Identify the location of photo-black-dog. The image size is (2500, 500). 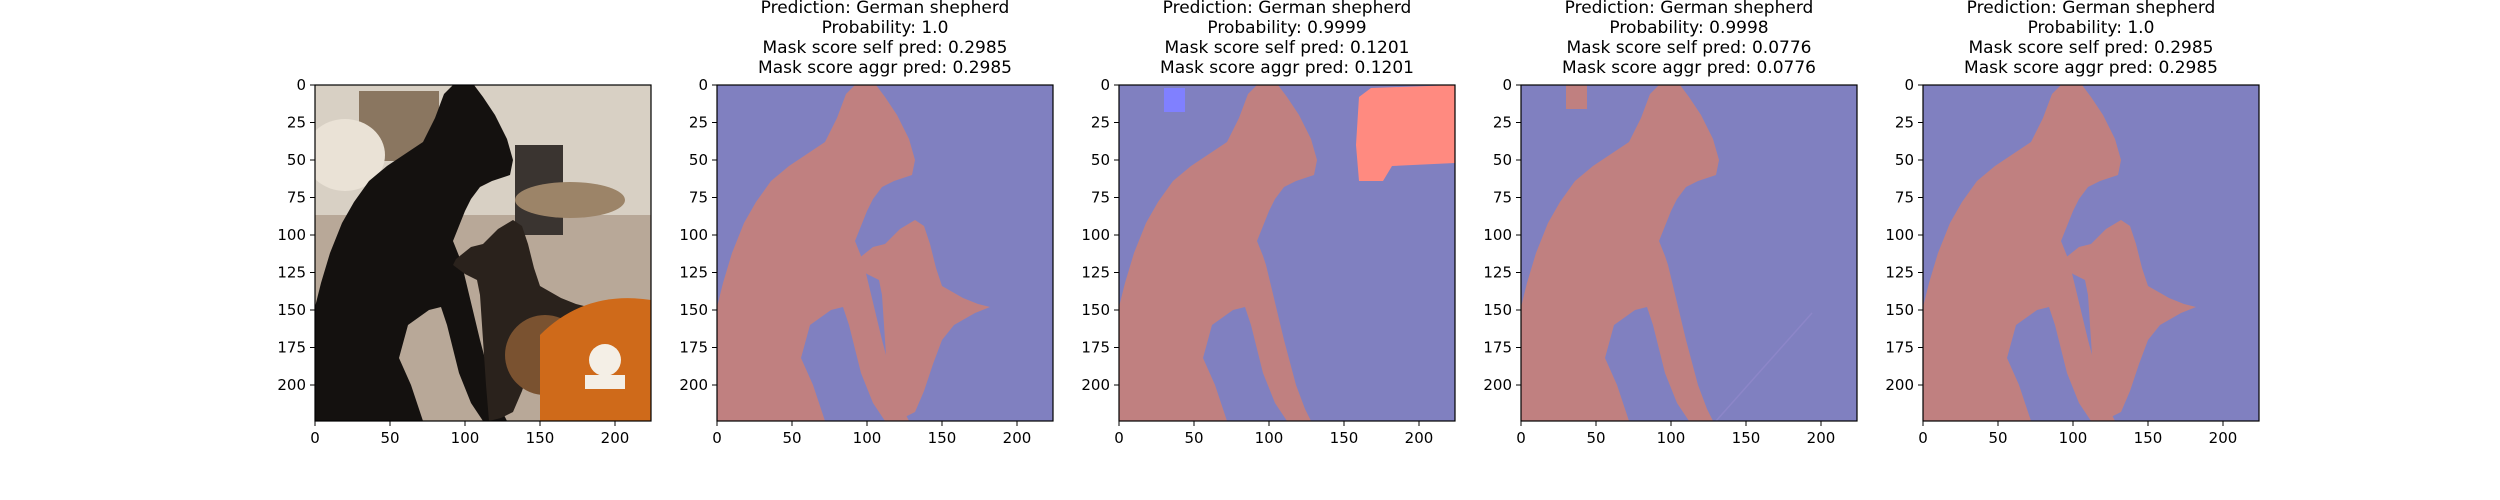
(414, 253).